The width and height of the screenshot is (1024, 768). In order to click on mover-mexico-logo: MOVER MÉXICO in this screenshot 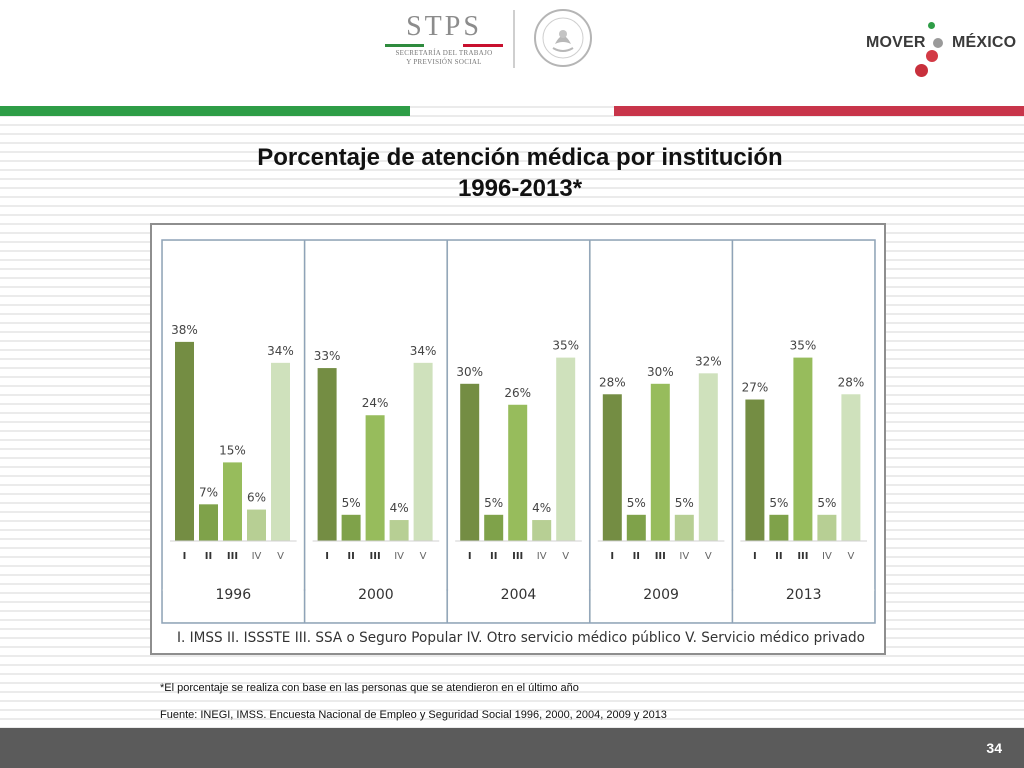, I will do `click(944, 54)`.